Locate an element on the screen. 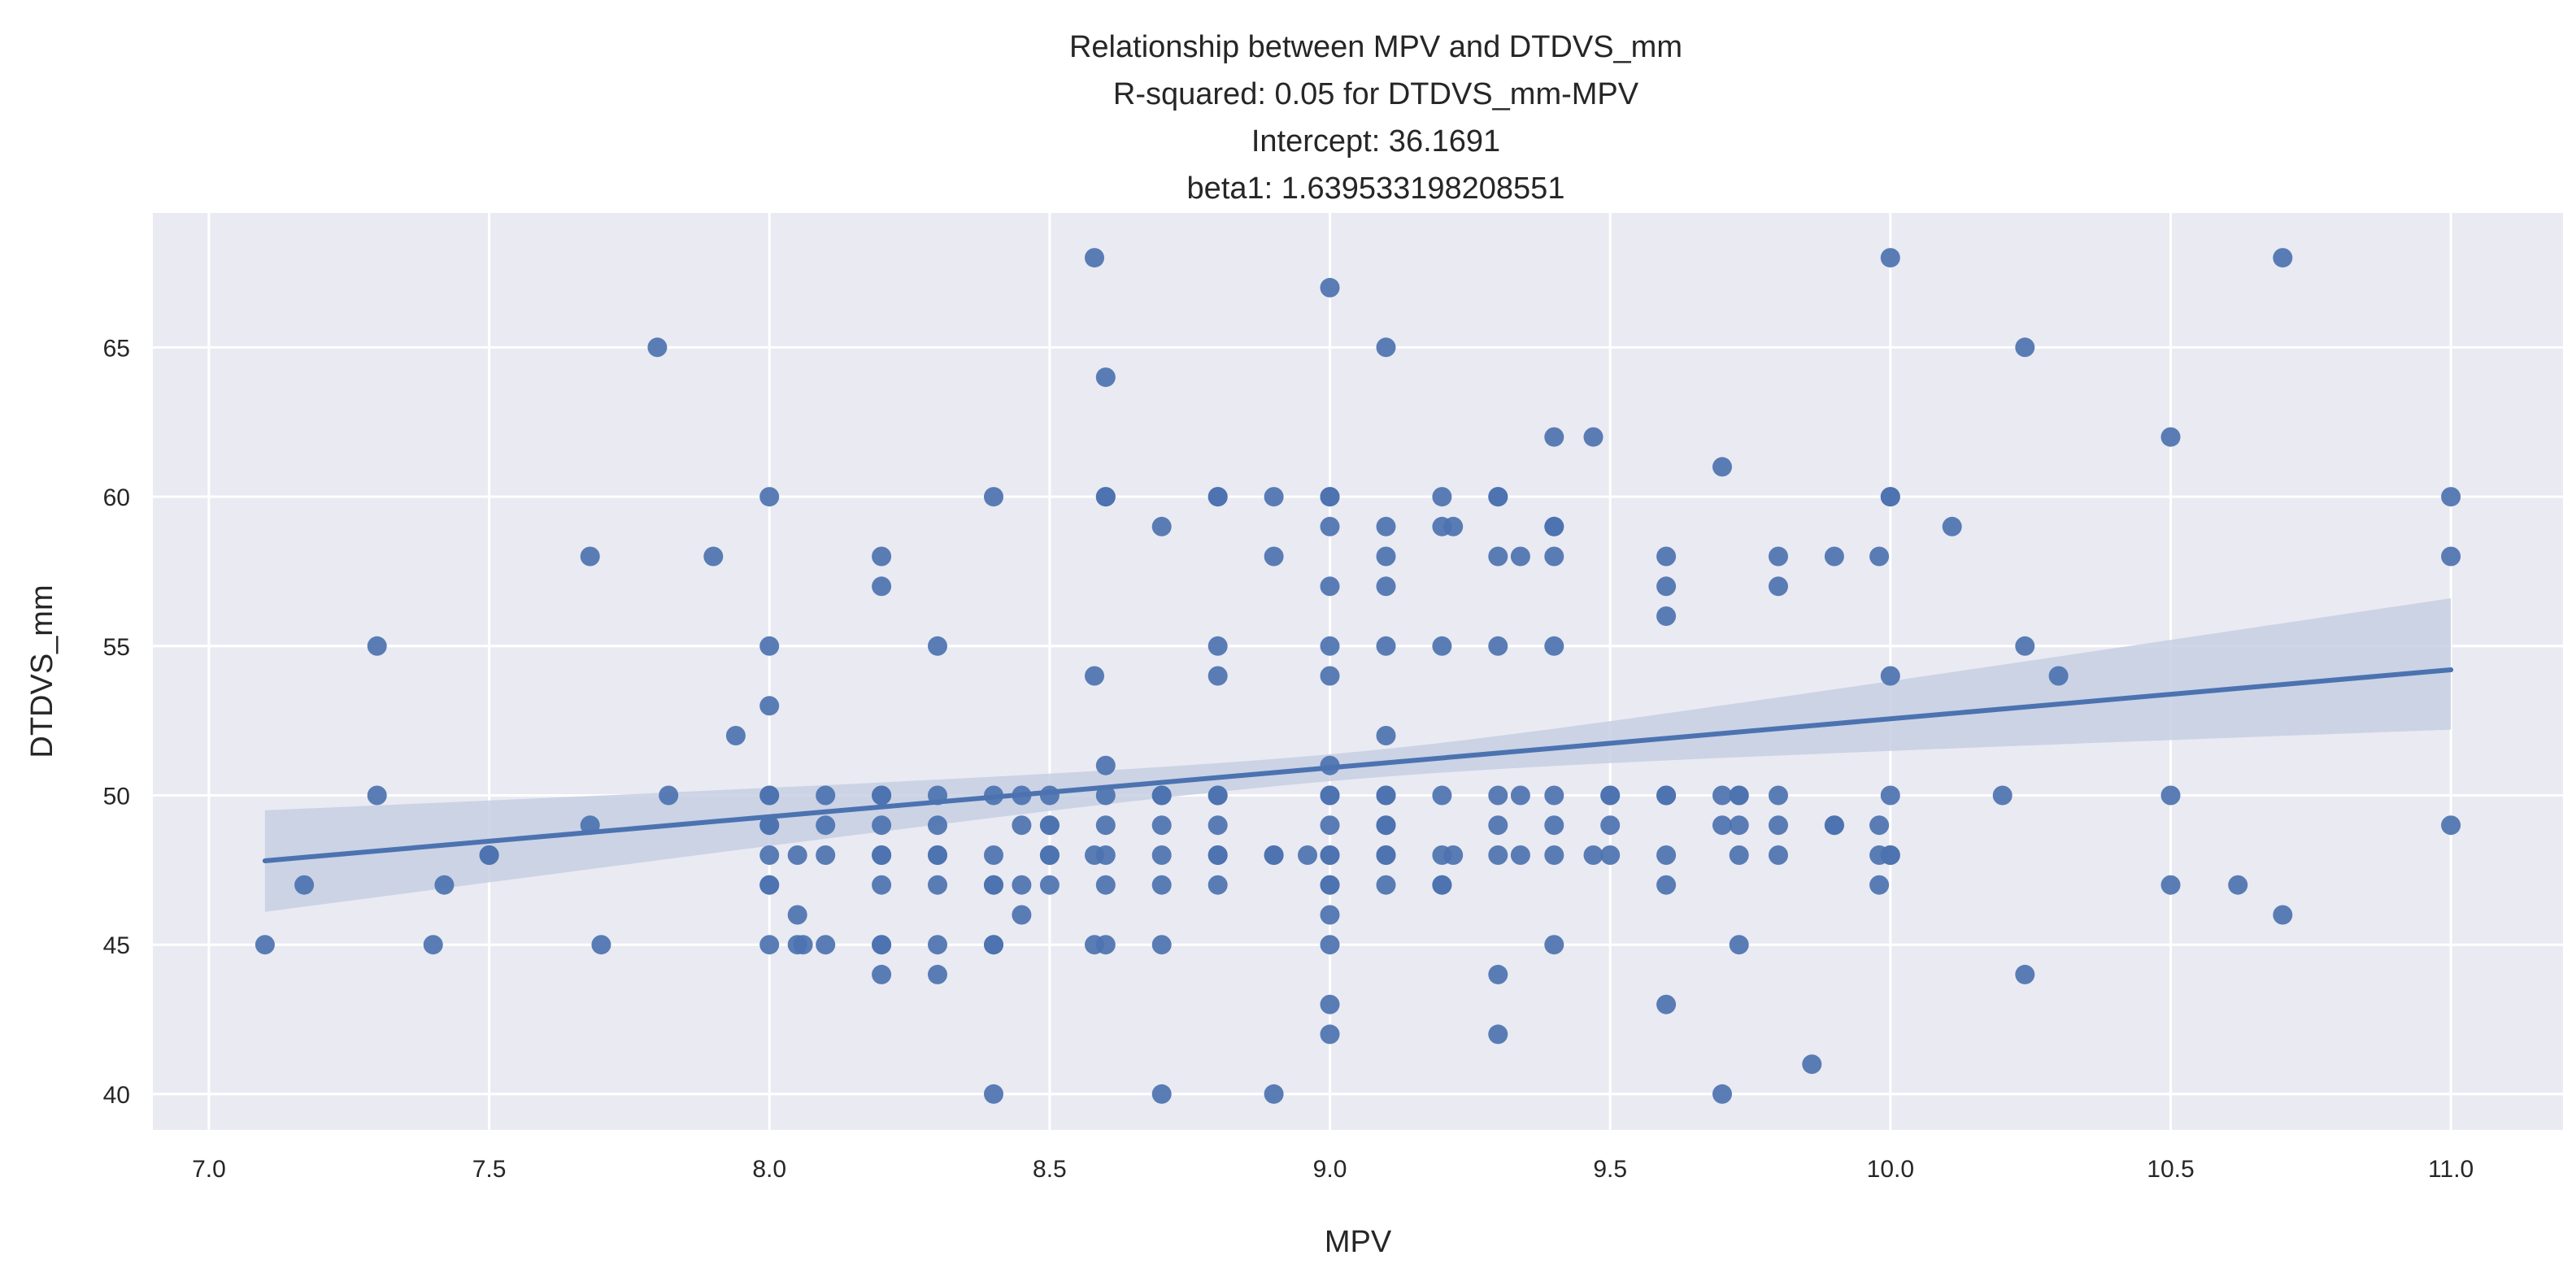 Image resolution: width=2576 pixels, height=1277 pixels. x-tick-label: 10.0 is located at coordinates (1891, 1169).